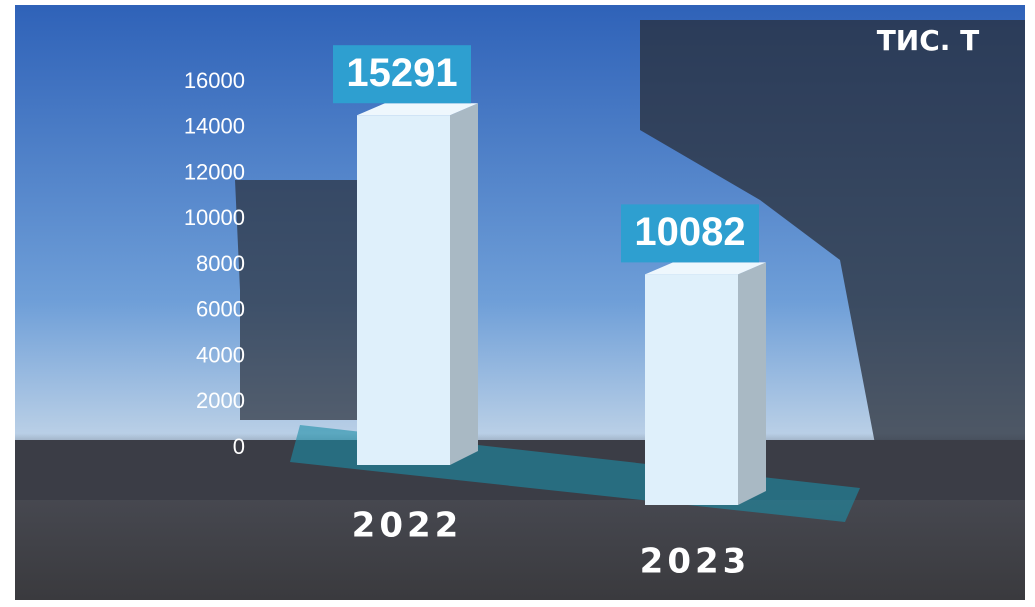  Describe the element at coordinates (214, 80) in the screenshot. I see `y-tick-label: 16000` at that location.